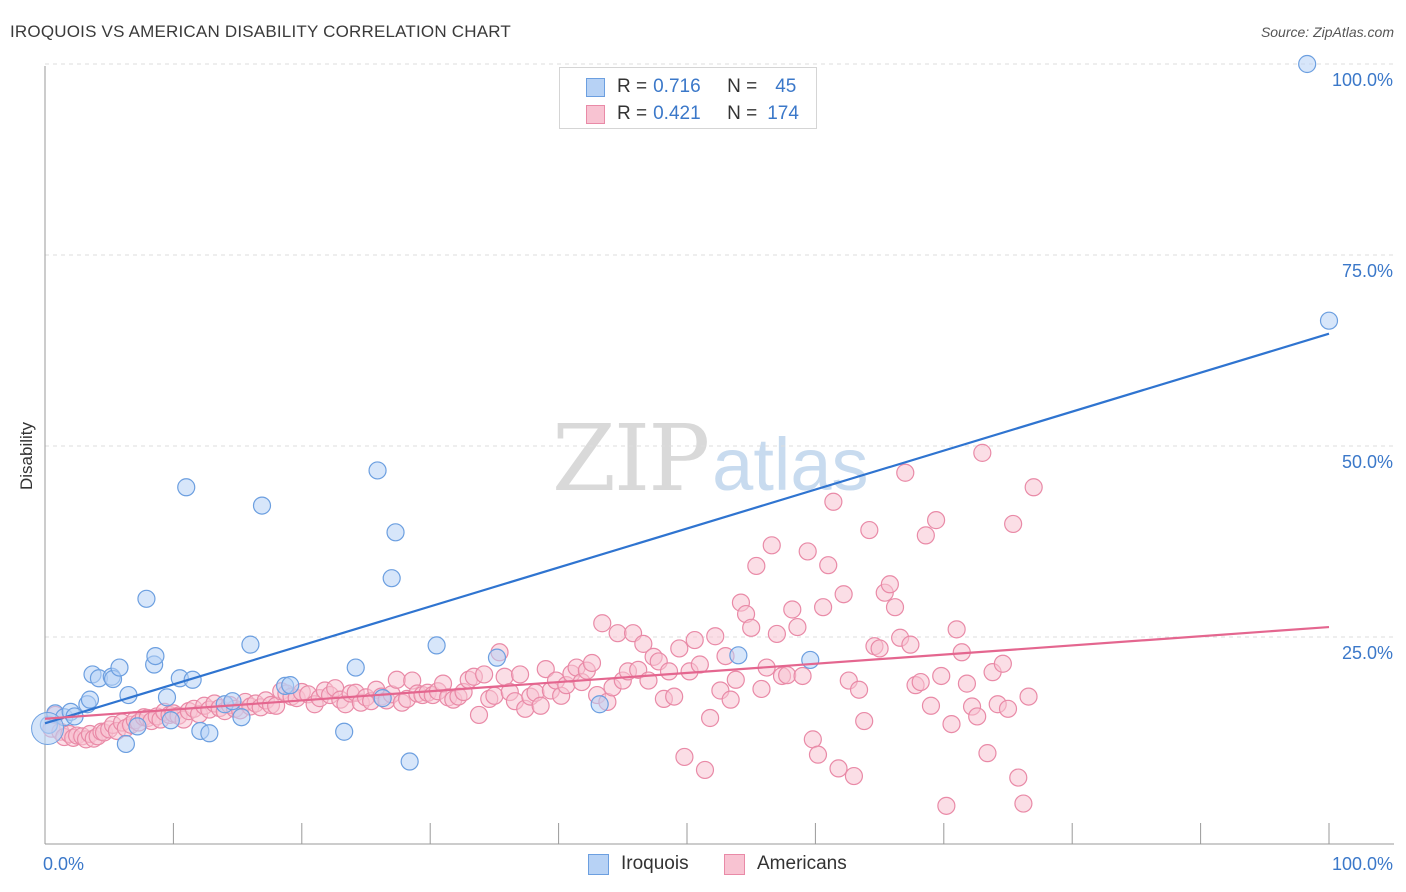 The width and height of the screenshot is (1406, 892). I want to click on n-value: 45, so click(786, 86).